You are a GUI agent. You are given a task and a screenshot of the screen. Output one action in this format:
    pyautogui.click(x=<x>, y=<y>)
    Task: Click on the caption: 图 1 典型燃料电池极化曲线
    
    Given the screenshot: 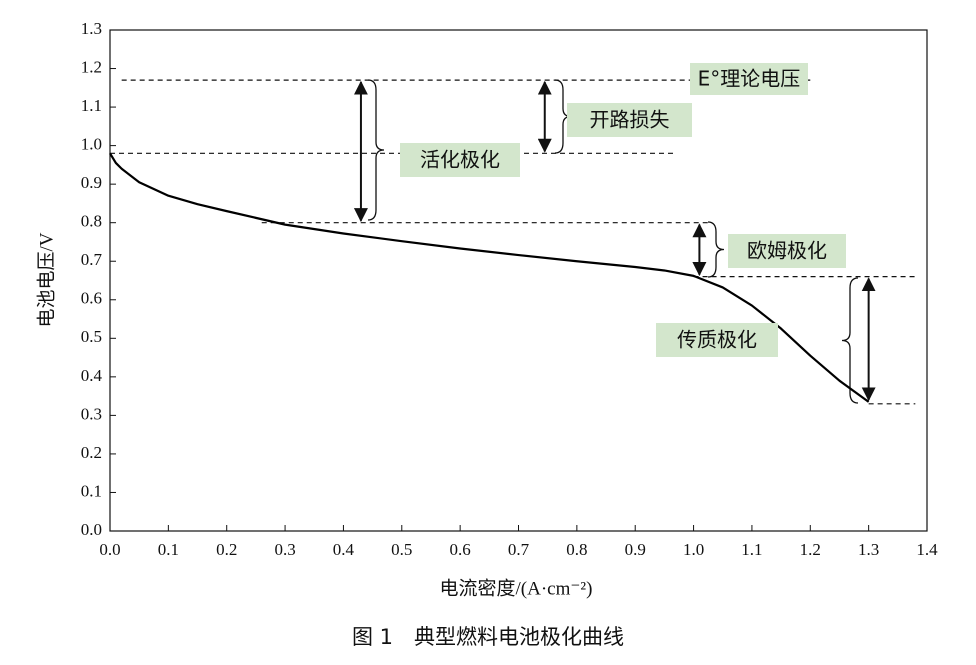 What is the action you would take?
    pyautogui.click(x=488, y=637)
    